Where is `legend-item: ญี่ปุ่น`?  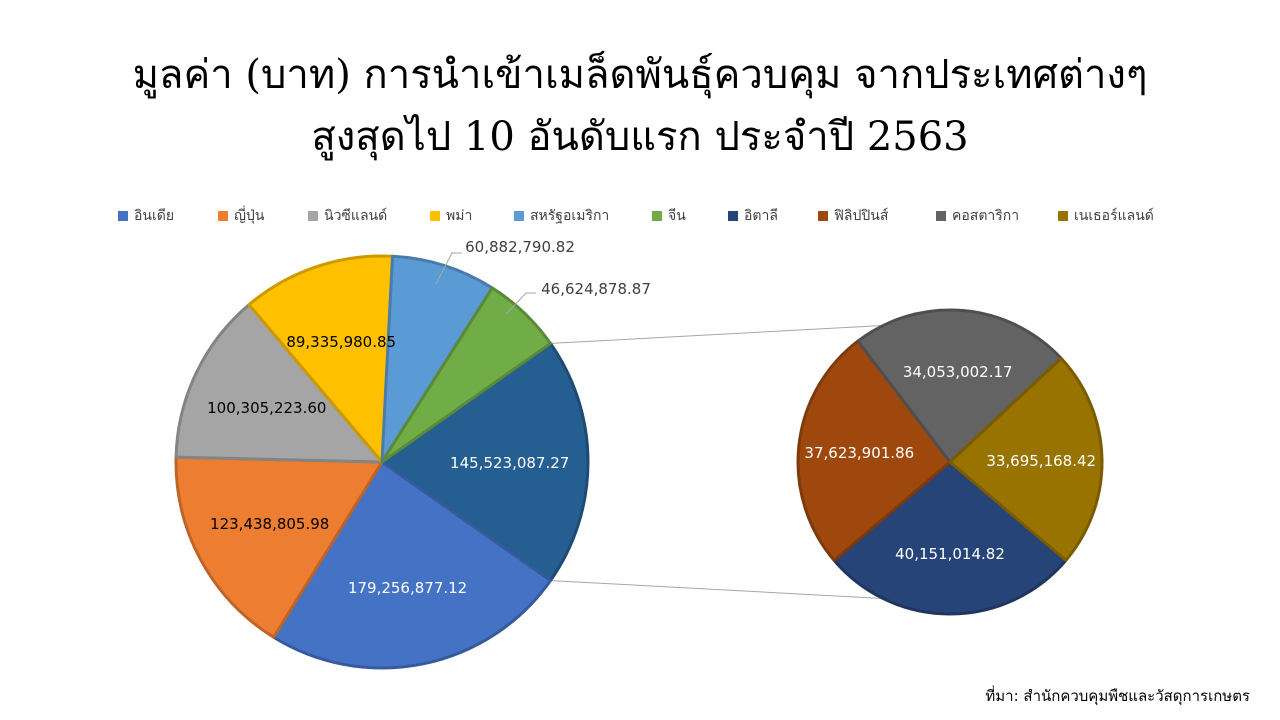 legend-item: ญี่ปุ่น is located at coordinates (241, 216).